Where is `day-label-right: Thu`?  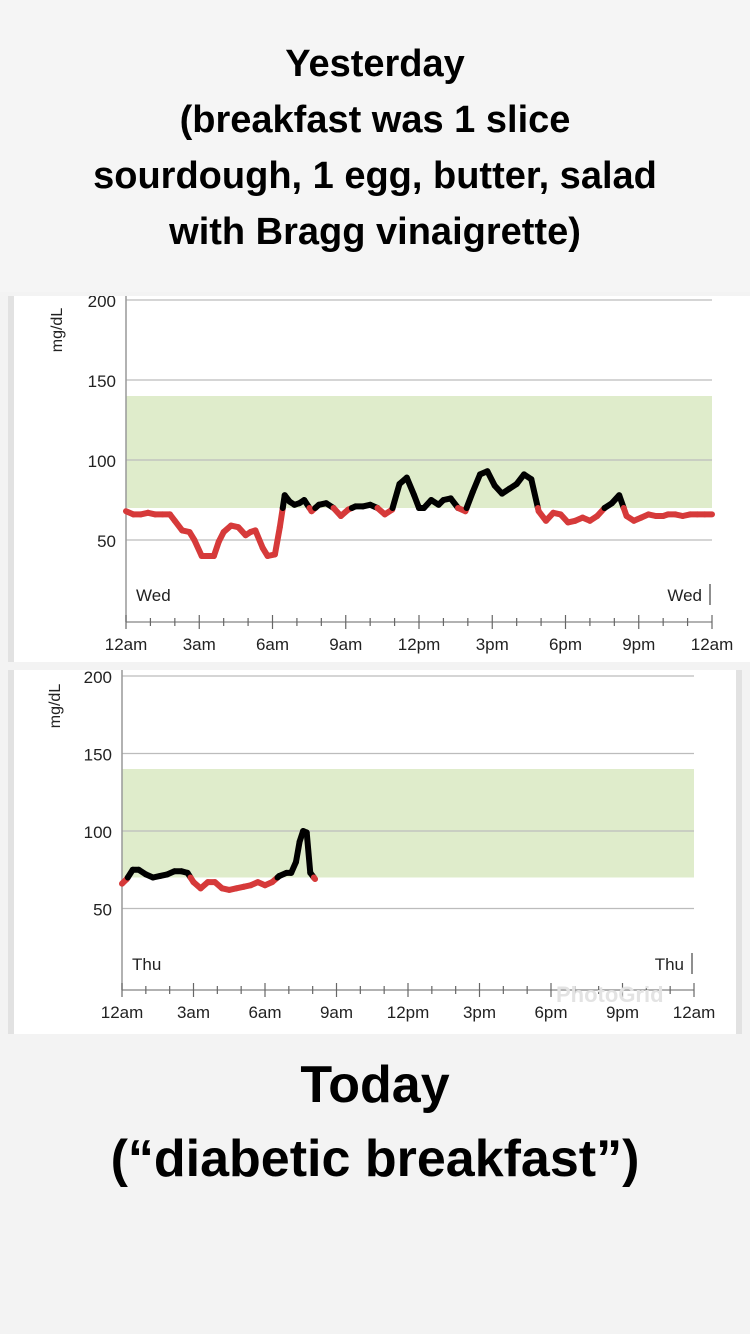
day-label-right: Thu is located at coordinates (669, 964).